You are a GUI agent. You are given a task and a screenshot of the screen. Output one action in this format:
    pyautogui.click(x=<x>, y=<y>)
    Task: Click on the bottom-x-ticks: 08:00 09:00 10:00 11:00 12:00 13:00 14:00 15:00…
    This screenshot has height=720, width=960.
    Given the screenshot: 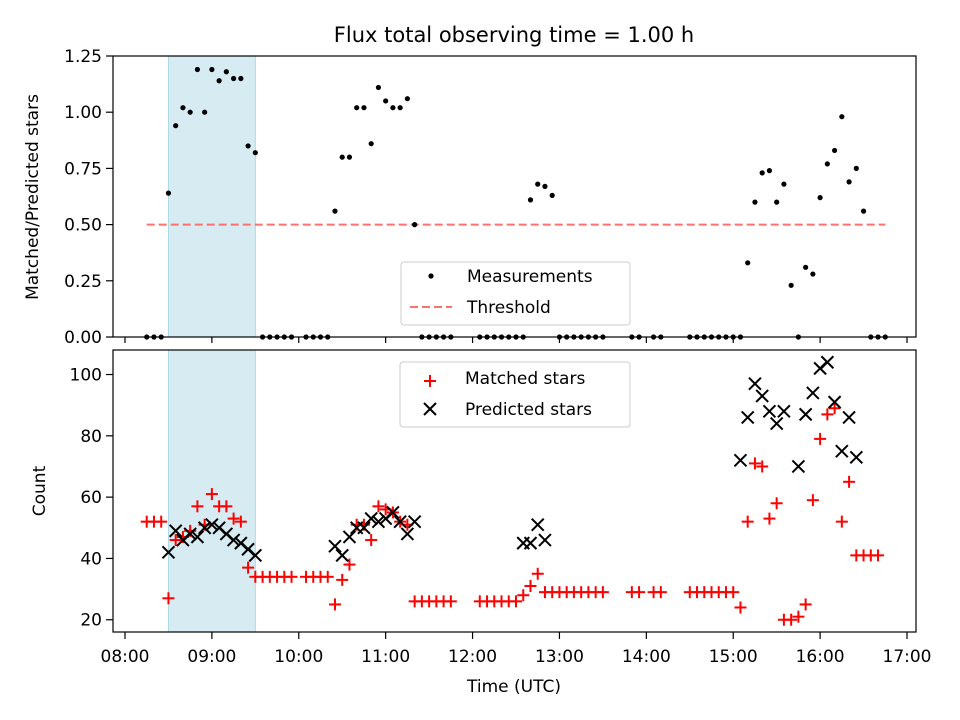 What is the action you would take?
    pyautogui.click(x=516, y=649)
    